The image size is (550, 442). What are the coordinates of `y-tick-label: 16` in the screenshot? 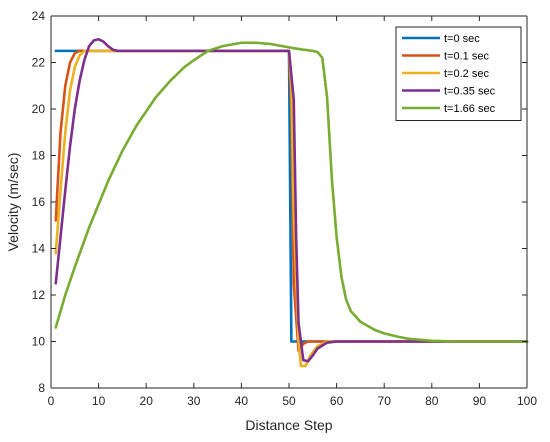 It's located at (39, 202).